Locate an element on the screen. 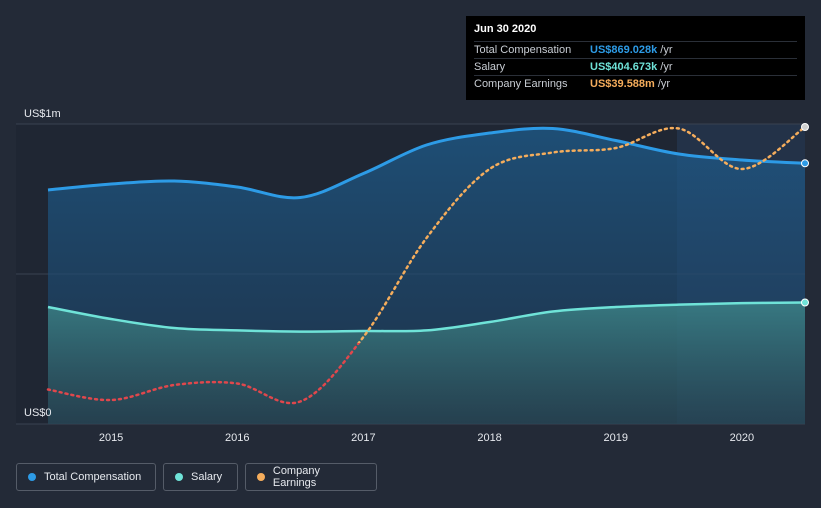  x-tick-label: 2015 is located at coordinates (111, 438).